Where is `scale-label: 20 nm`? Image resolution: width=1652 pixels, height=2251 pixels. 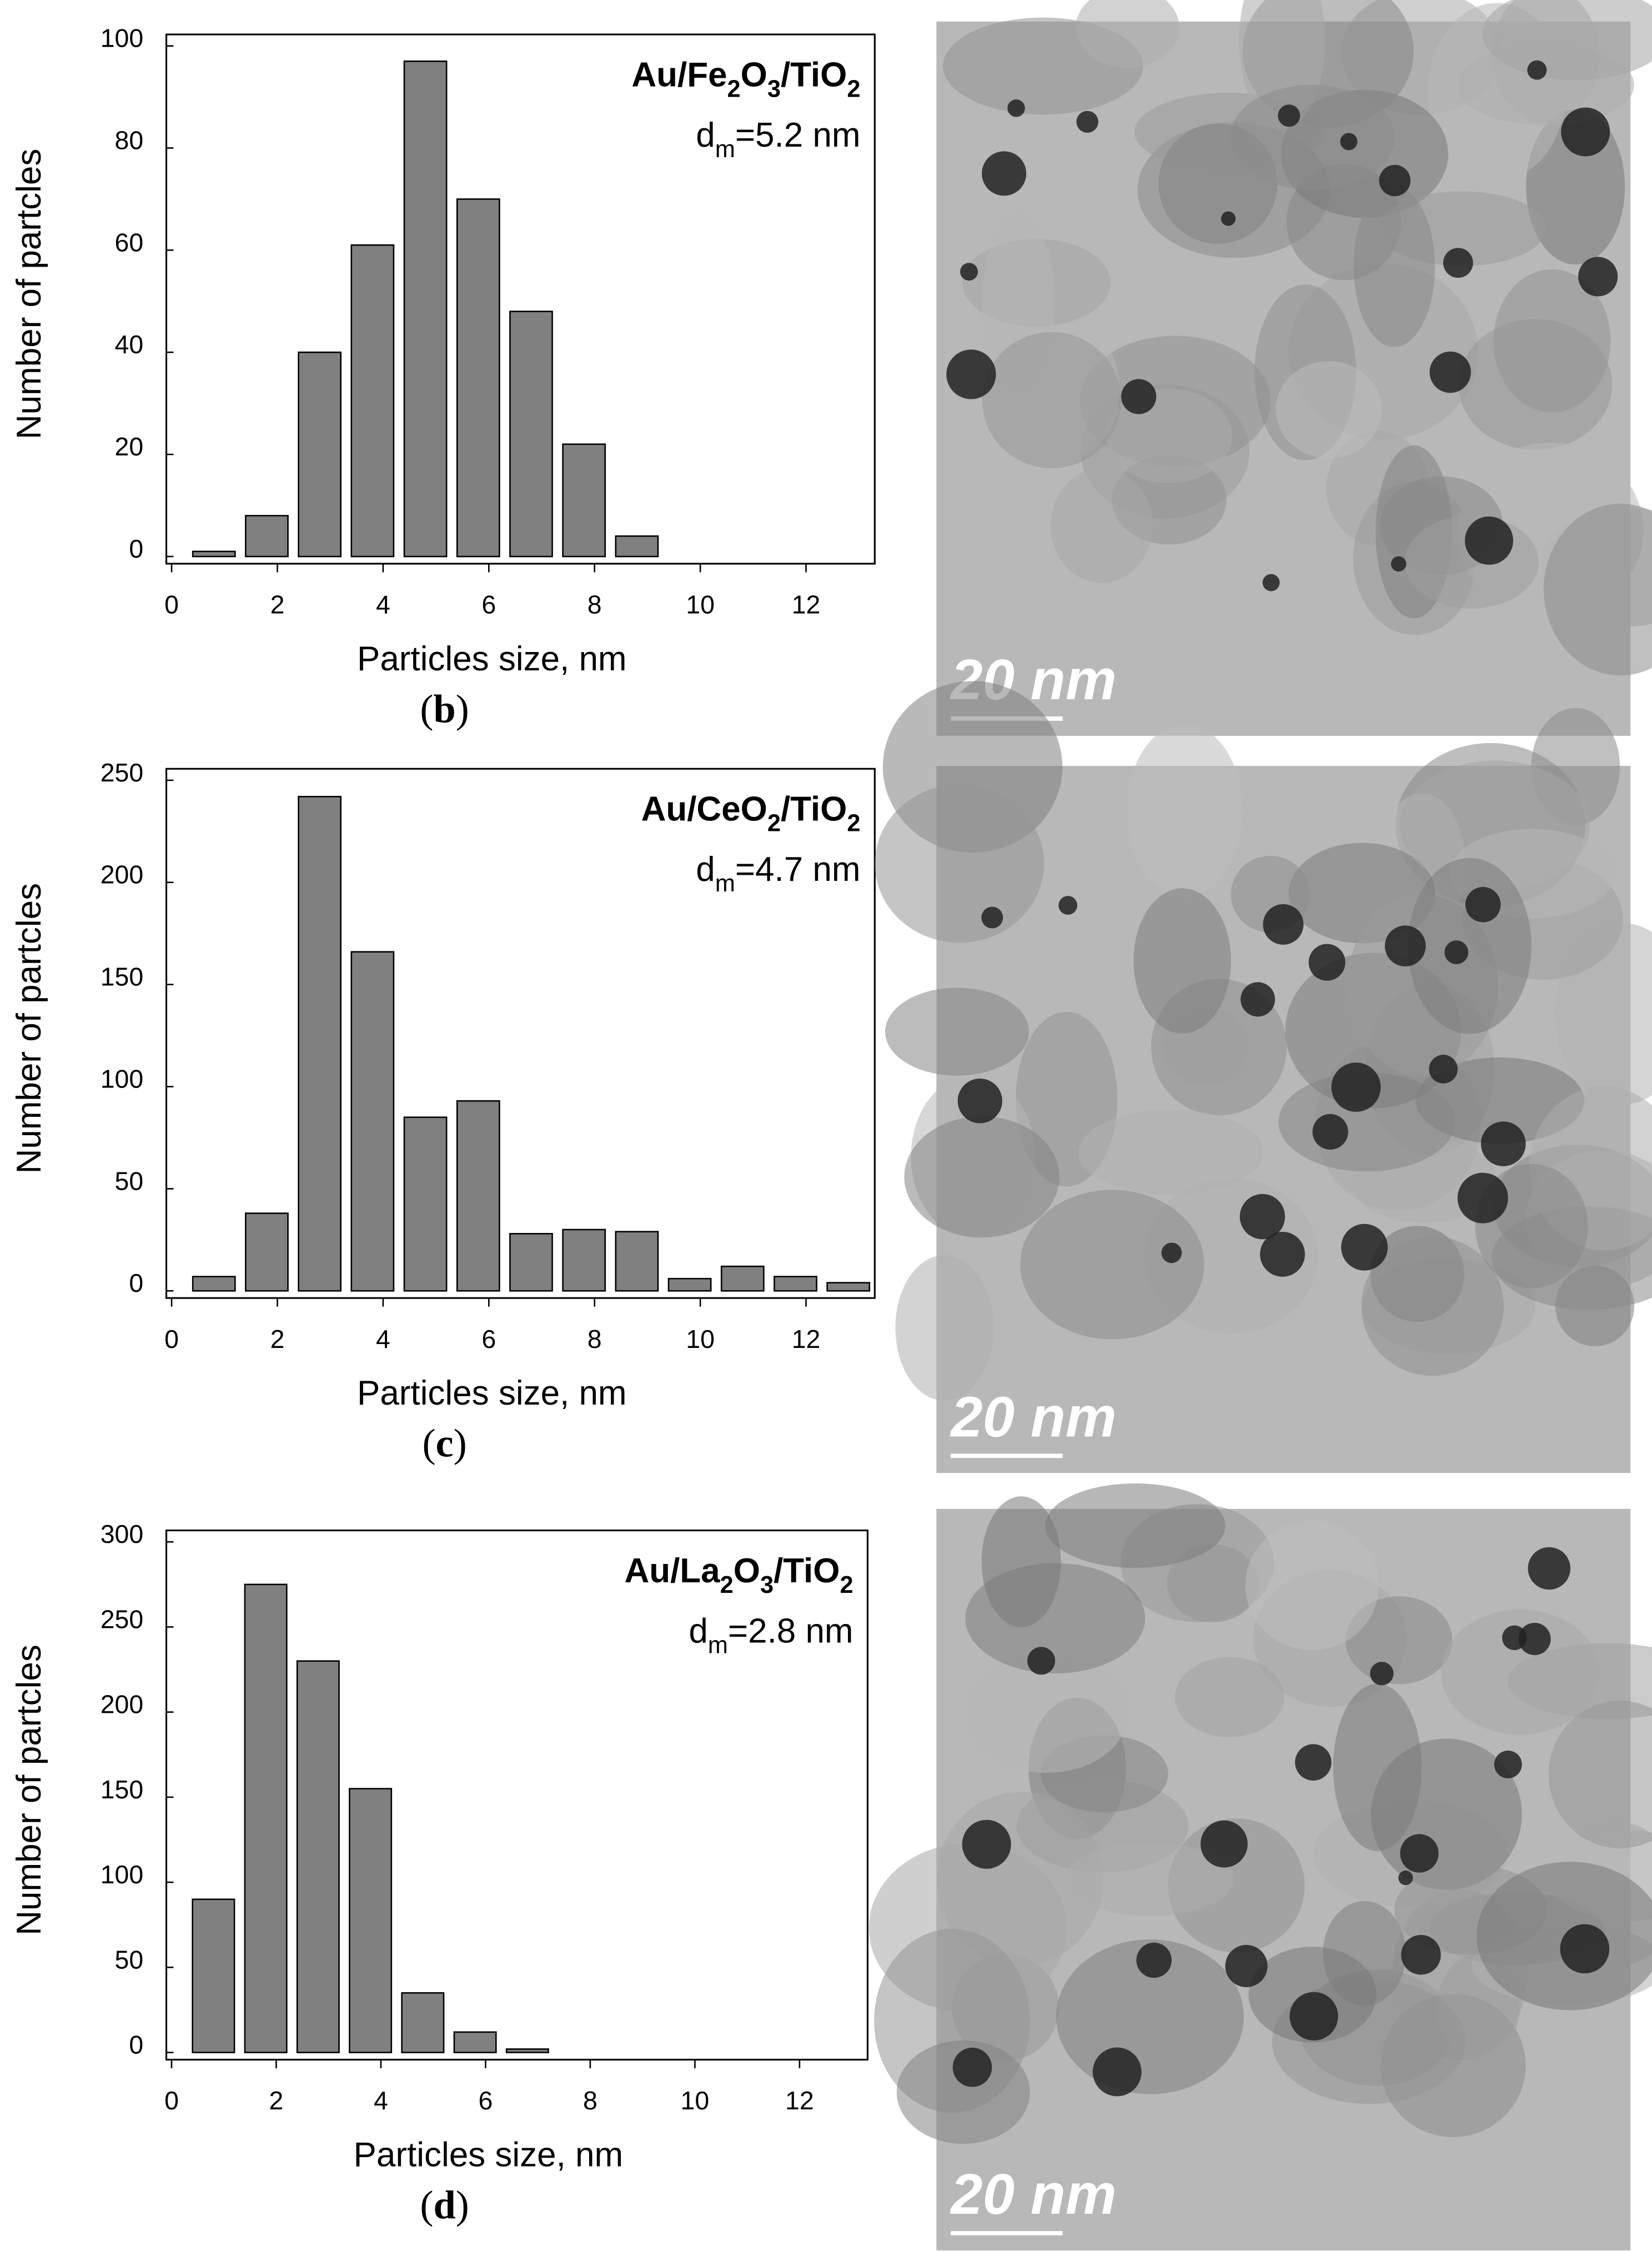
scale-label: 20 nm is located at coordinates (1033, 1417).